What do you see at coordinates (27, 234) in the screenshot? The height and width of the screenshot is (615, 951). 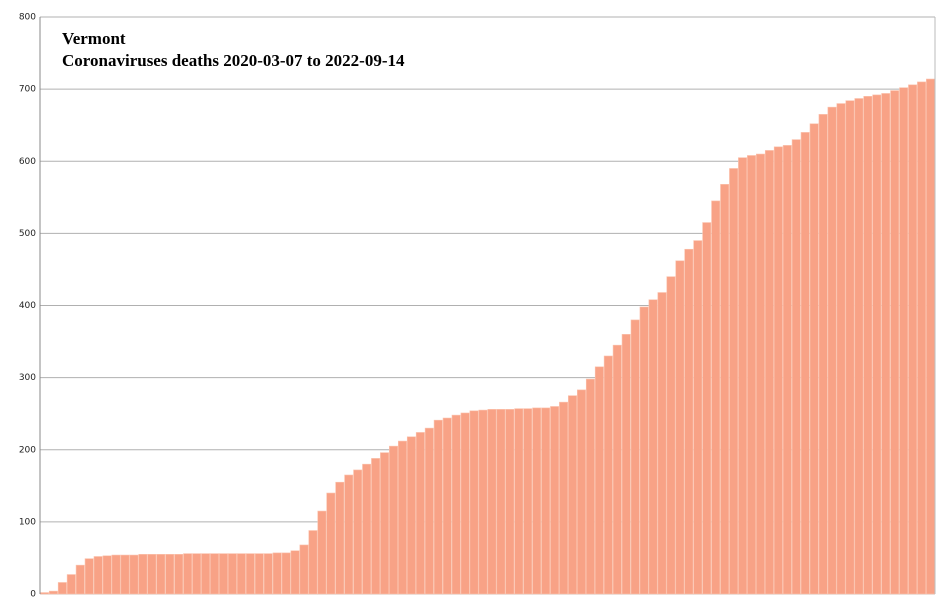 I see `y-tick-label: 500` at bounding box center [27, 234].